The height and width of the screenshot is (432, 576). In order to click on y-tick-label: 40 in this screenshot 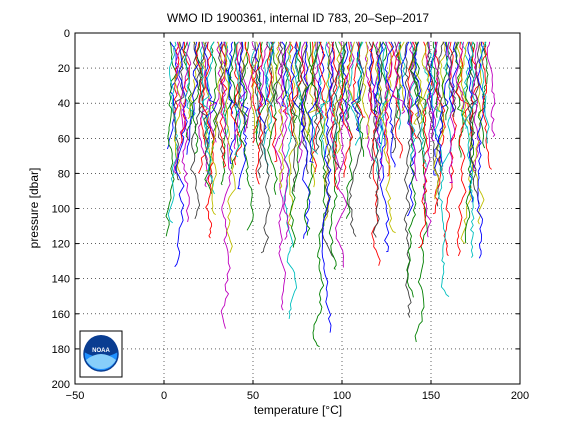, I will do `click(64, 104)`.